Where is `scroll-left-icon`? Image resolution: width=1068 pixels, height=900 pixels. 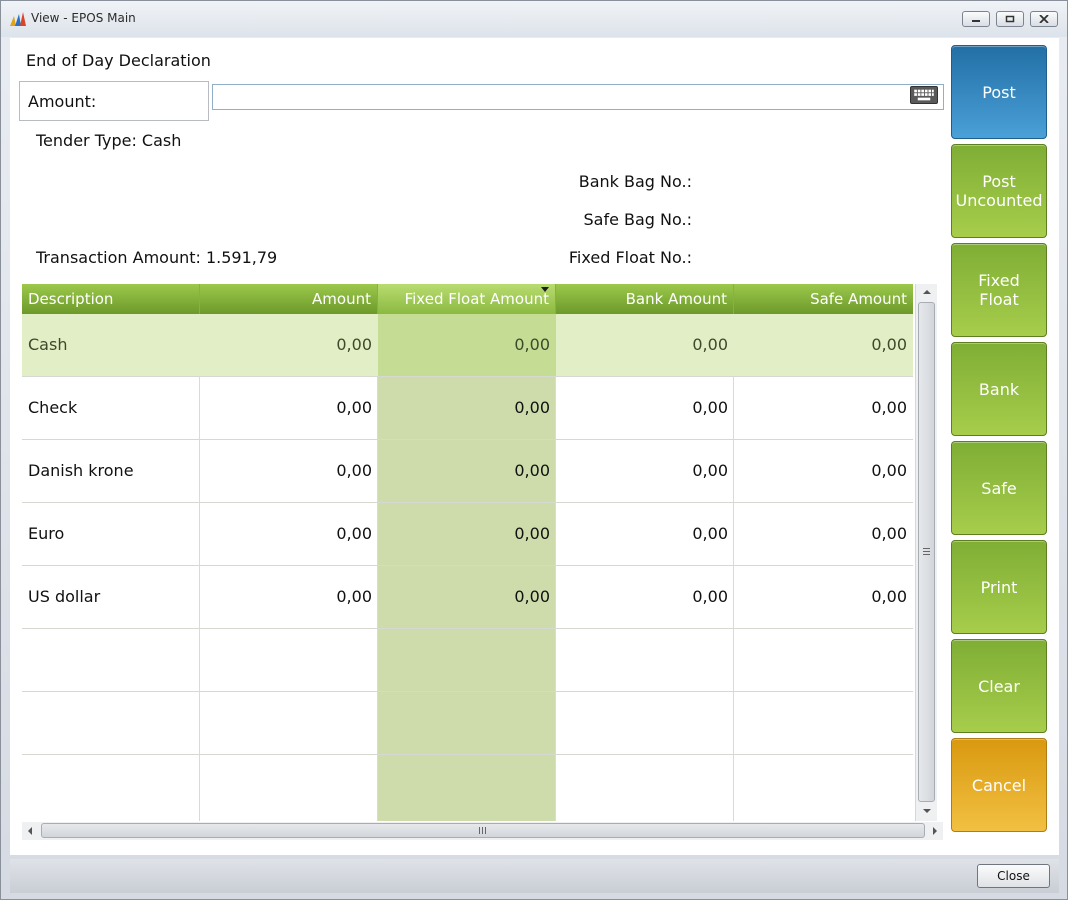 scroll-left-icon is located at coordinates (30, 831).